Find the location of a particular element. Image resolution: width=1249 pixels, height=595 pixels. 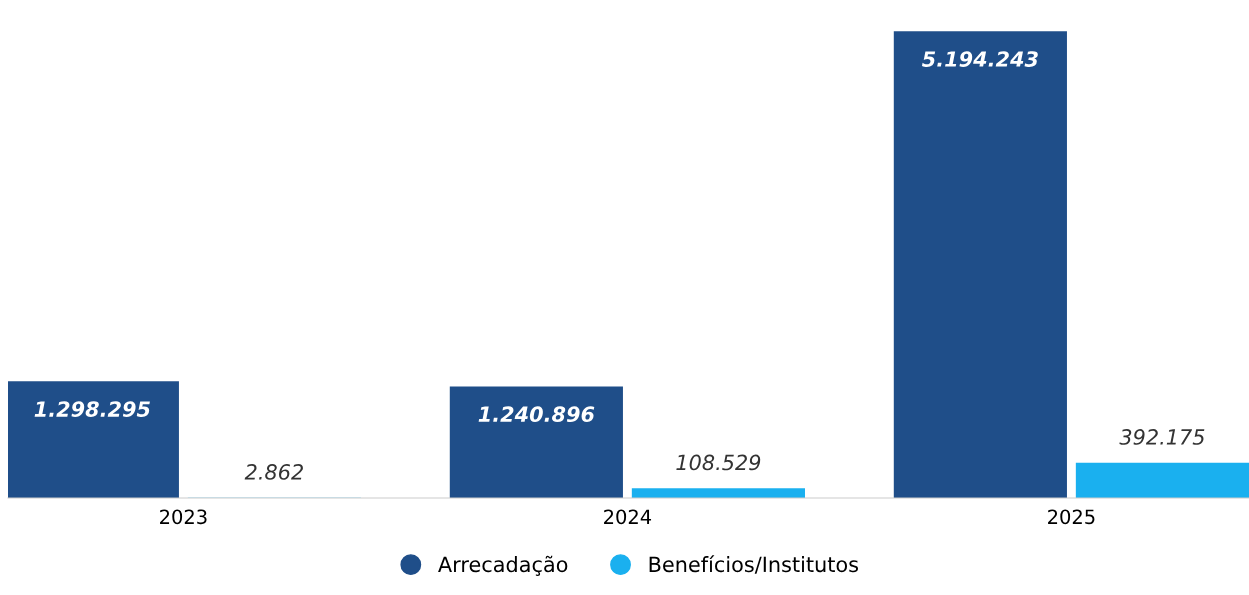

data-label: 5.194.243 is located at coordinates (980, 59).